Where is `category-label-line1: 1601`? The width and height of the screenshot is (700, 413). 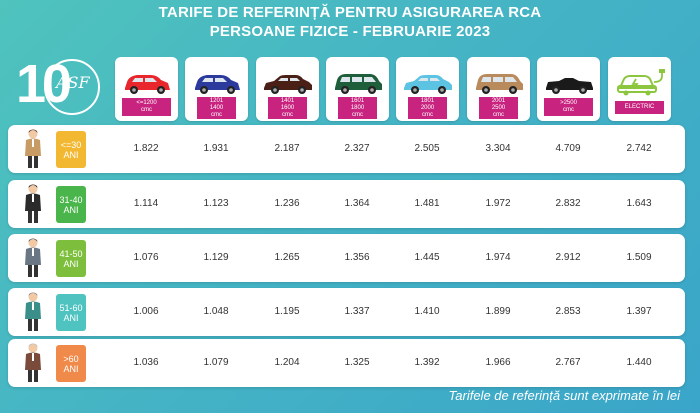
category-label-line1: 1601 is located at coordinates (357, 100).